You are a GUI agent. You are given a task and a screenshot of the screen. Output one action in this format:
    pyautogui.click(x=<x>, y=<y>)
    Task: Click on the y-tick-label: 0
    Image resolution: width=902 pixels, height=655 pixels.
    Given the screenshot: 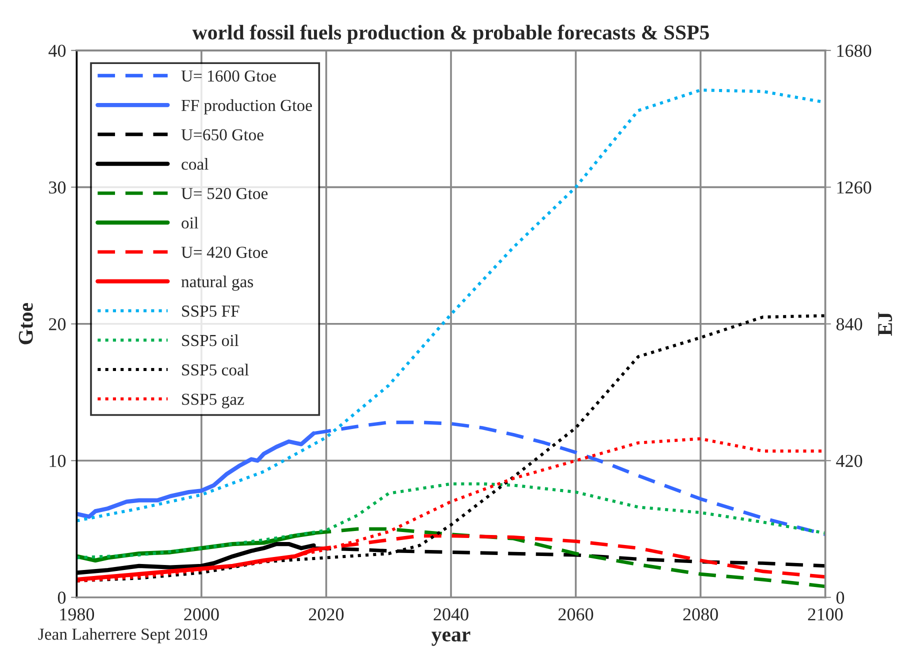 What is the action you would take?
    pyautogui.click(x=62, y=598)
    